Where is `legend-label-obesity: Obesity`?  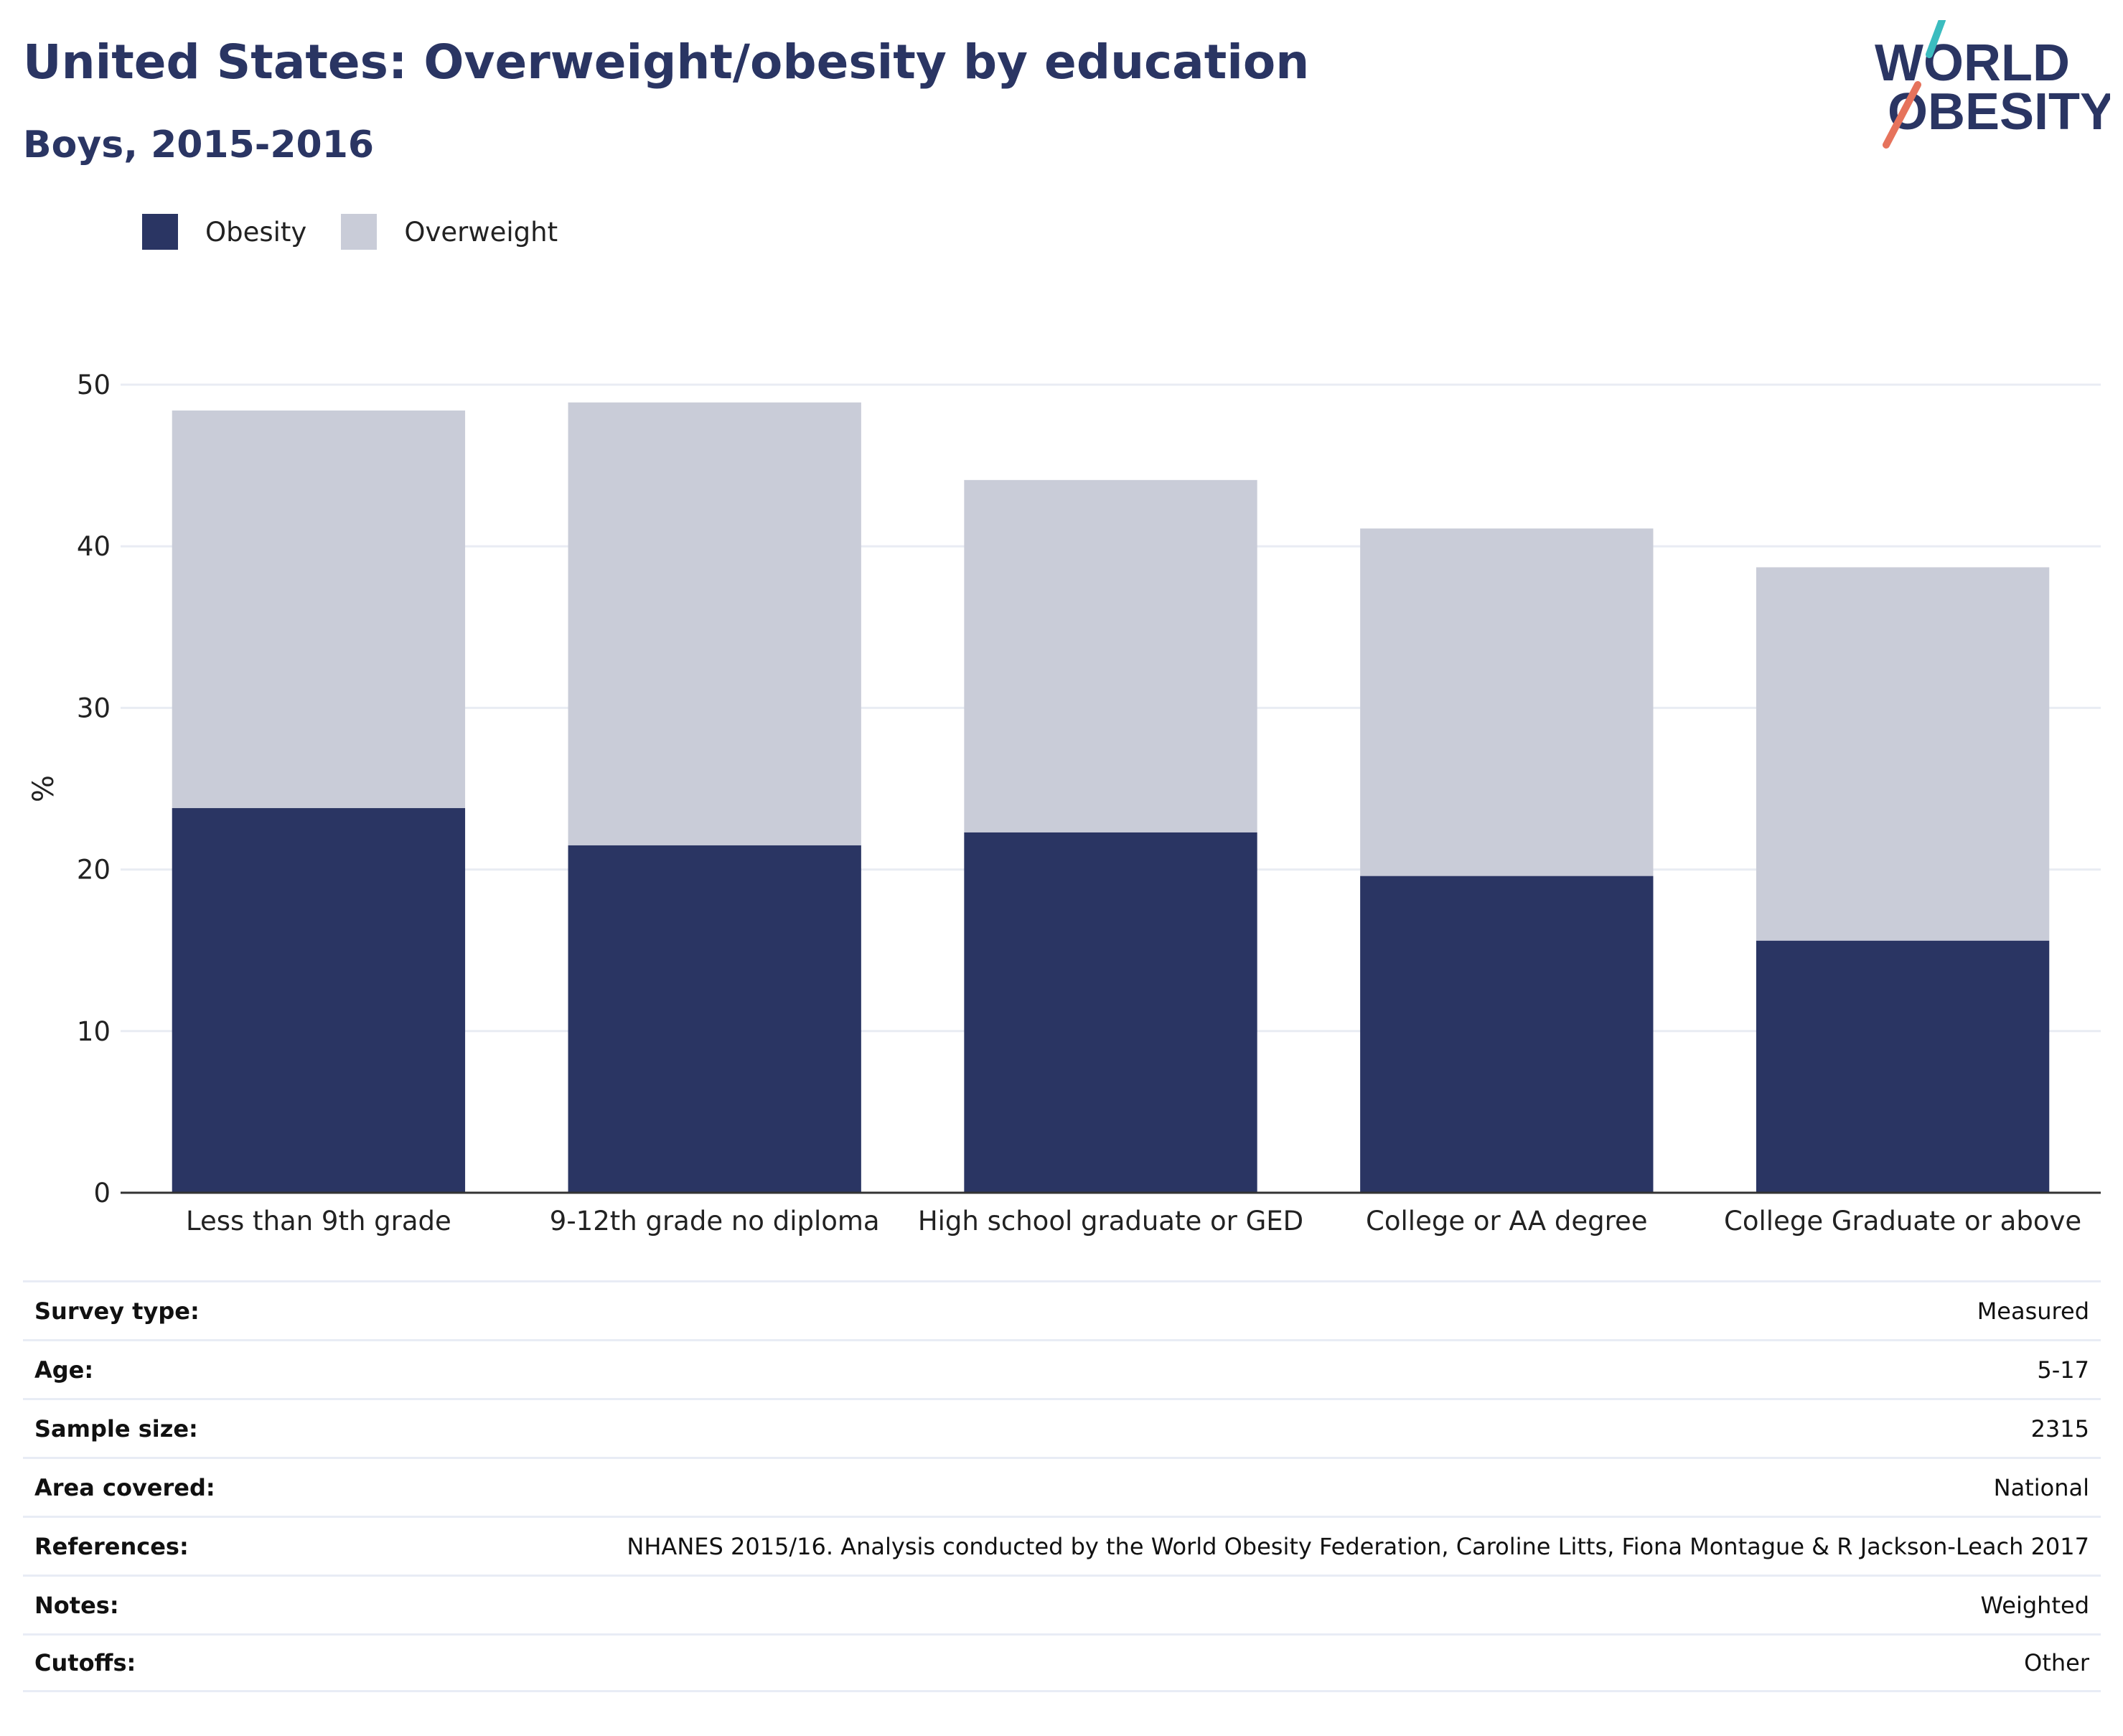 legend-label-obesity: Obesity is located at coordinates (256, 232).